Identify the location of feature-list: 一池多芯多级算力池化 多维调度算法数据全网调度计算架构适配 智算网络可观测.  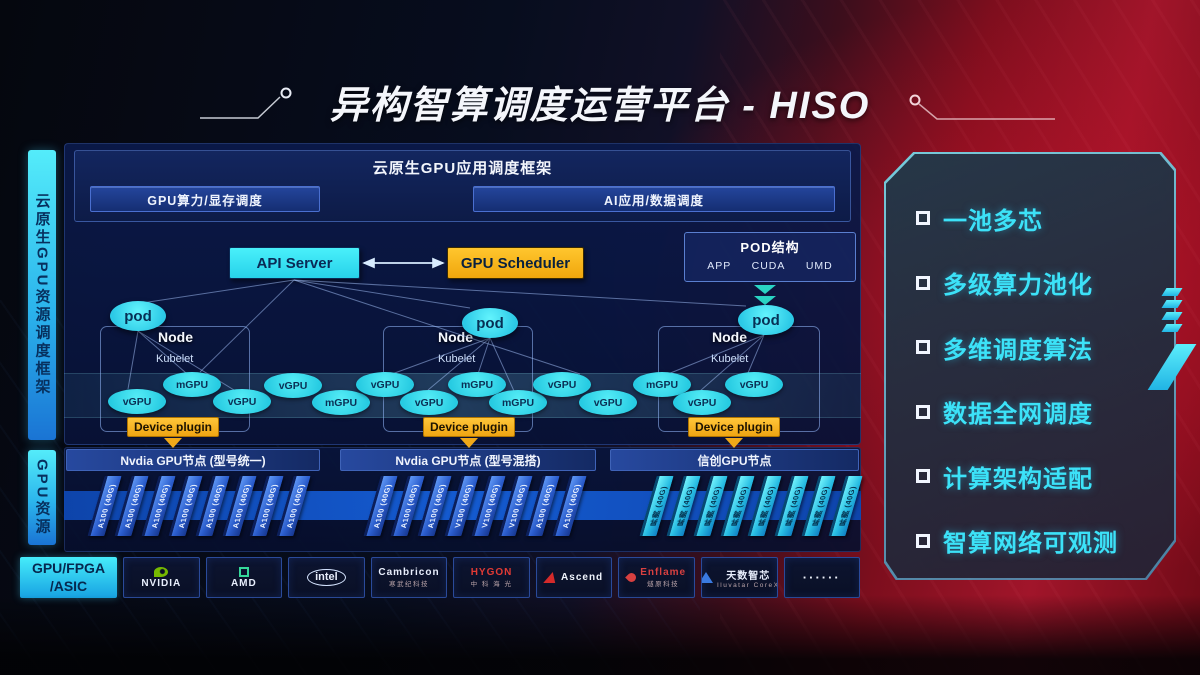
(1041, 379).